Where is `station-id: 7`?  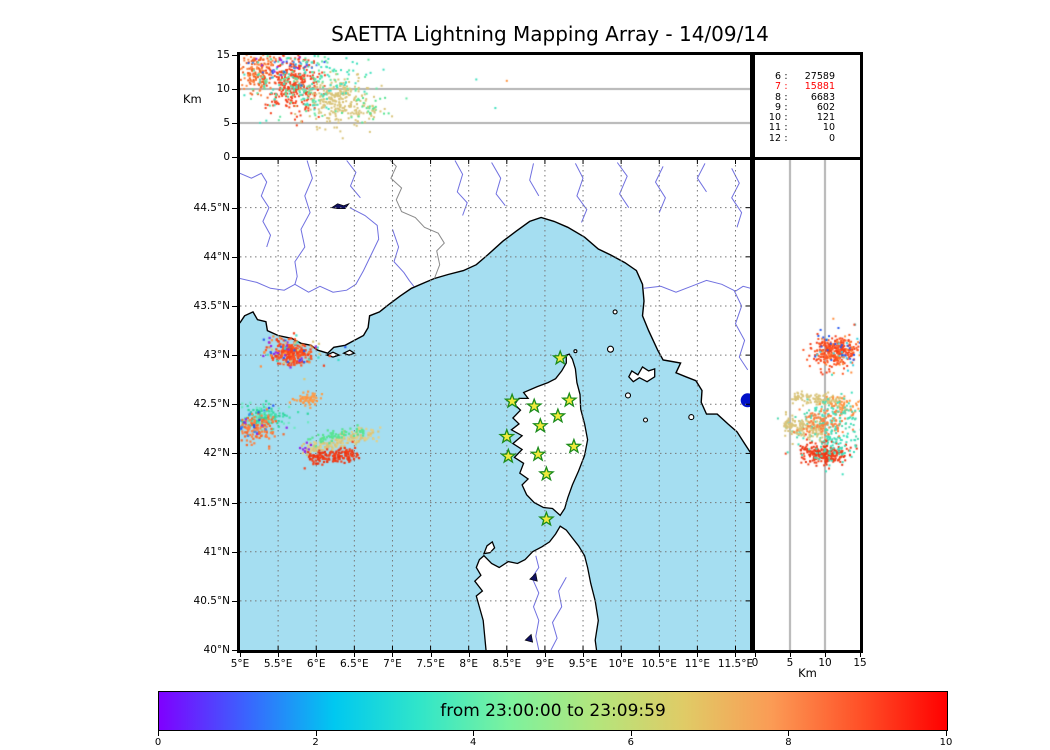 station-id: 7 is located at coordinates (777, 87).